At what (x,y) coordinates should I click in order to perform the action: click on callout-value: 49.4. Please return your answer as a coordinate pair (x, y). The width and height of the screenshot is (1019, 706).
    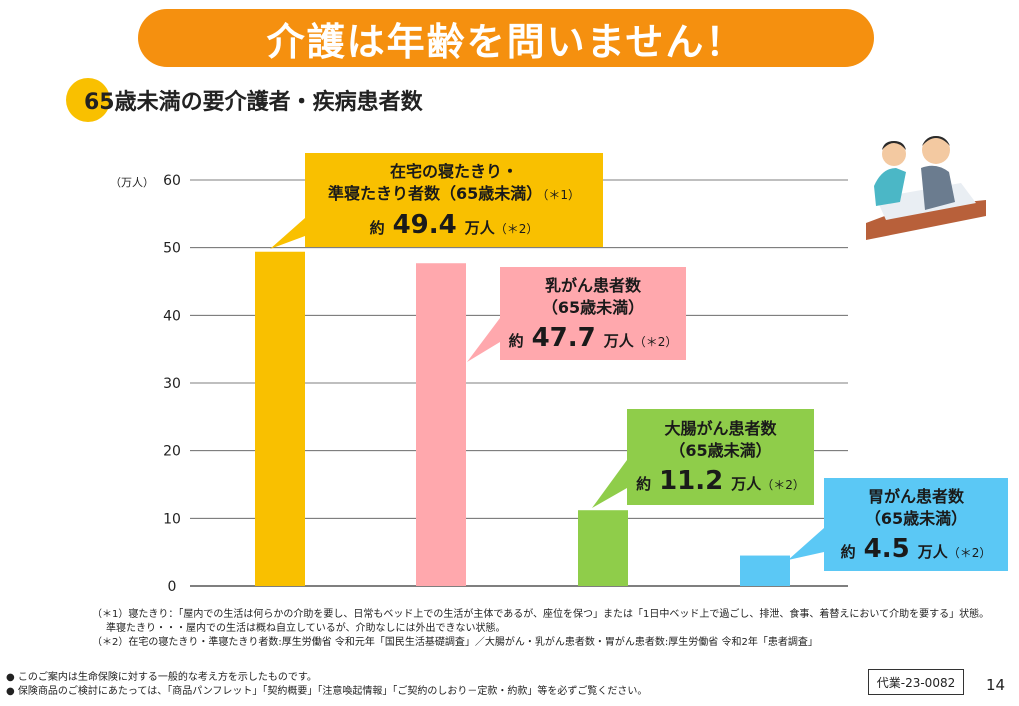
    Looking at the image, I should click on (424, 224).